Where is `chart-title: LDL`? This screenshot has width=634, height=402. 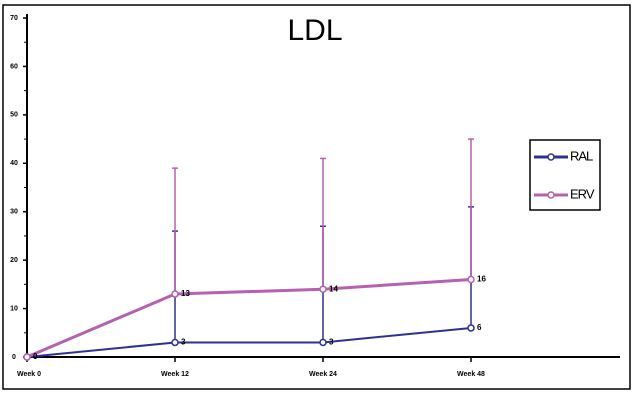
chart-title: LDL is located at coordinates (314, 30).